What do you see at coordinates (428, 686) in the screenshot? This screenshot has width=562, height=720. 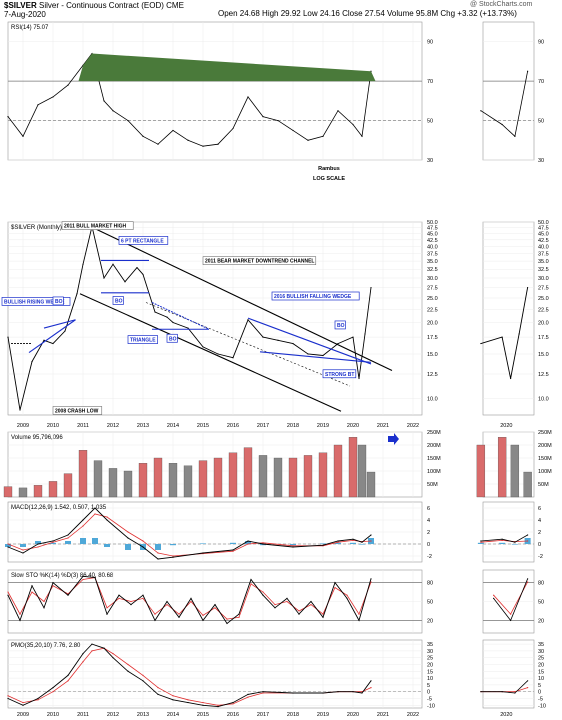 I see `pmo-ytick-label: 5` at bounding box center [428, 686].